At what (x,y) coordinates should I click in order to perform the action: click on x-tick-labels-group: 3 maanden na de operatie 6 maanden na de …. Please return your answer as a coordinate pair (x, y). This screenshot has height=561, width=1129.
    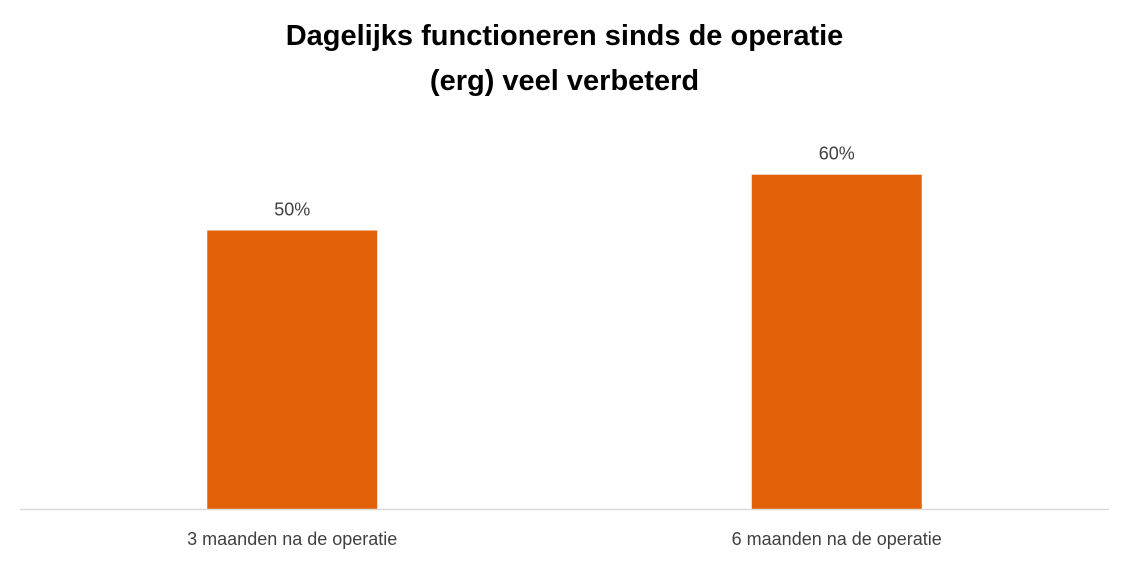
    Looking at the image, I should click on (564, 539).